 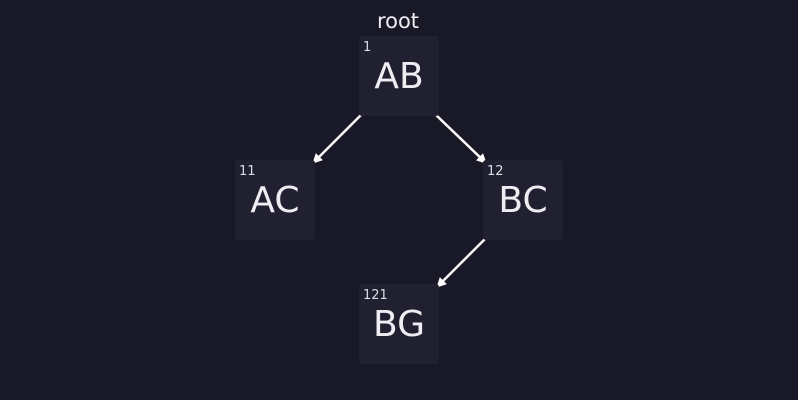 I want to click on node-ab: 1 AB, so click(x=399, y=76).